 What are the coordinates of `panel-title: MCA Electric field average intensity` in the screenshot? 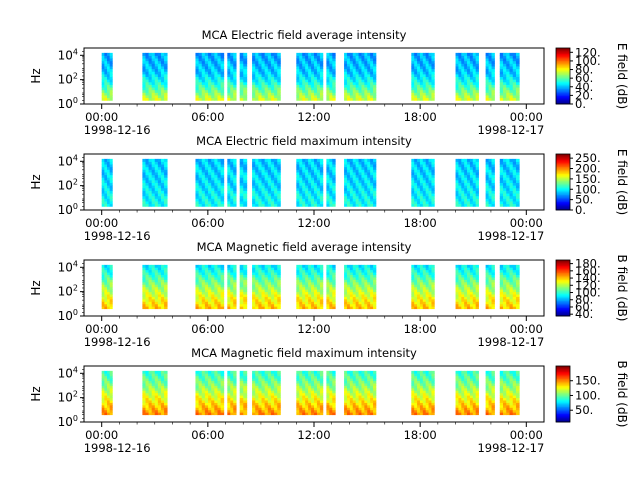 It's located at (304, 35).